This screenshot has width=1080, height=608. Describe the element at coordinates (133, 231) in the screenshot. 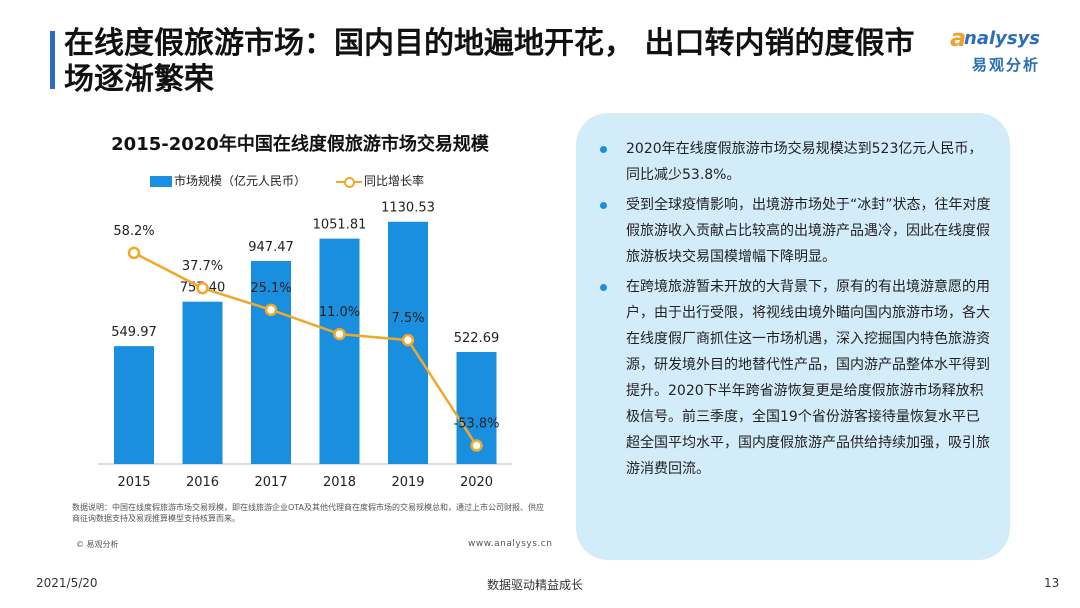

I see `growth-label-2015: 58.2%` at that location.